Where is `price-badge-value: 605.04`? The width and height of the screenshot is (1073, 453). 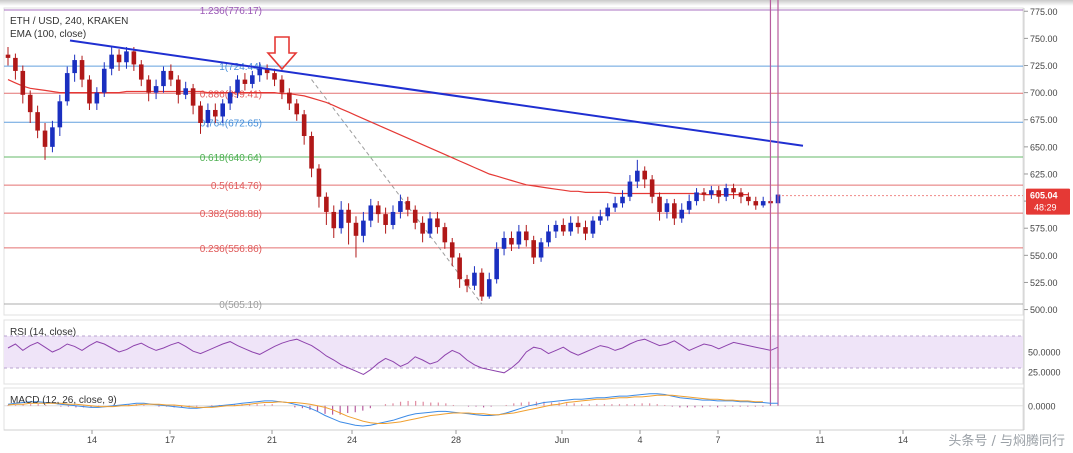 price-badge-value: 605.04 is located at coordinates (1044, 196).